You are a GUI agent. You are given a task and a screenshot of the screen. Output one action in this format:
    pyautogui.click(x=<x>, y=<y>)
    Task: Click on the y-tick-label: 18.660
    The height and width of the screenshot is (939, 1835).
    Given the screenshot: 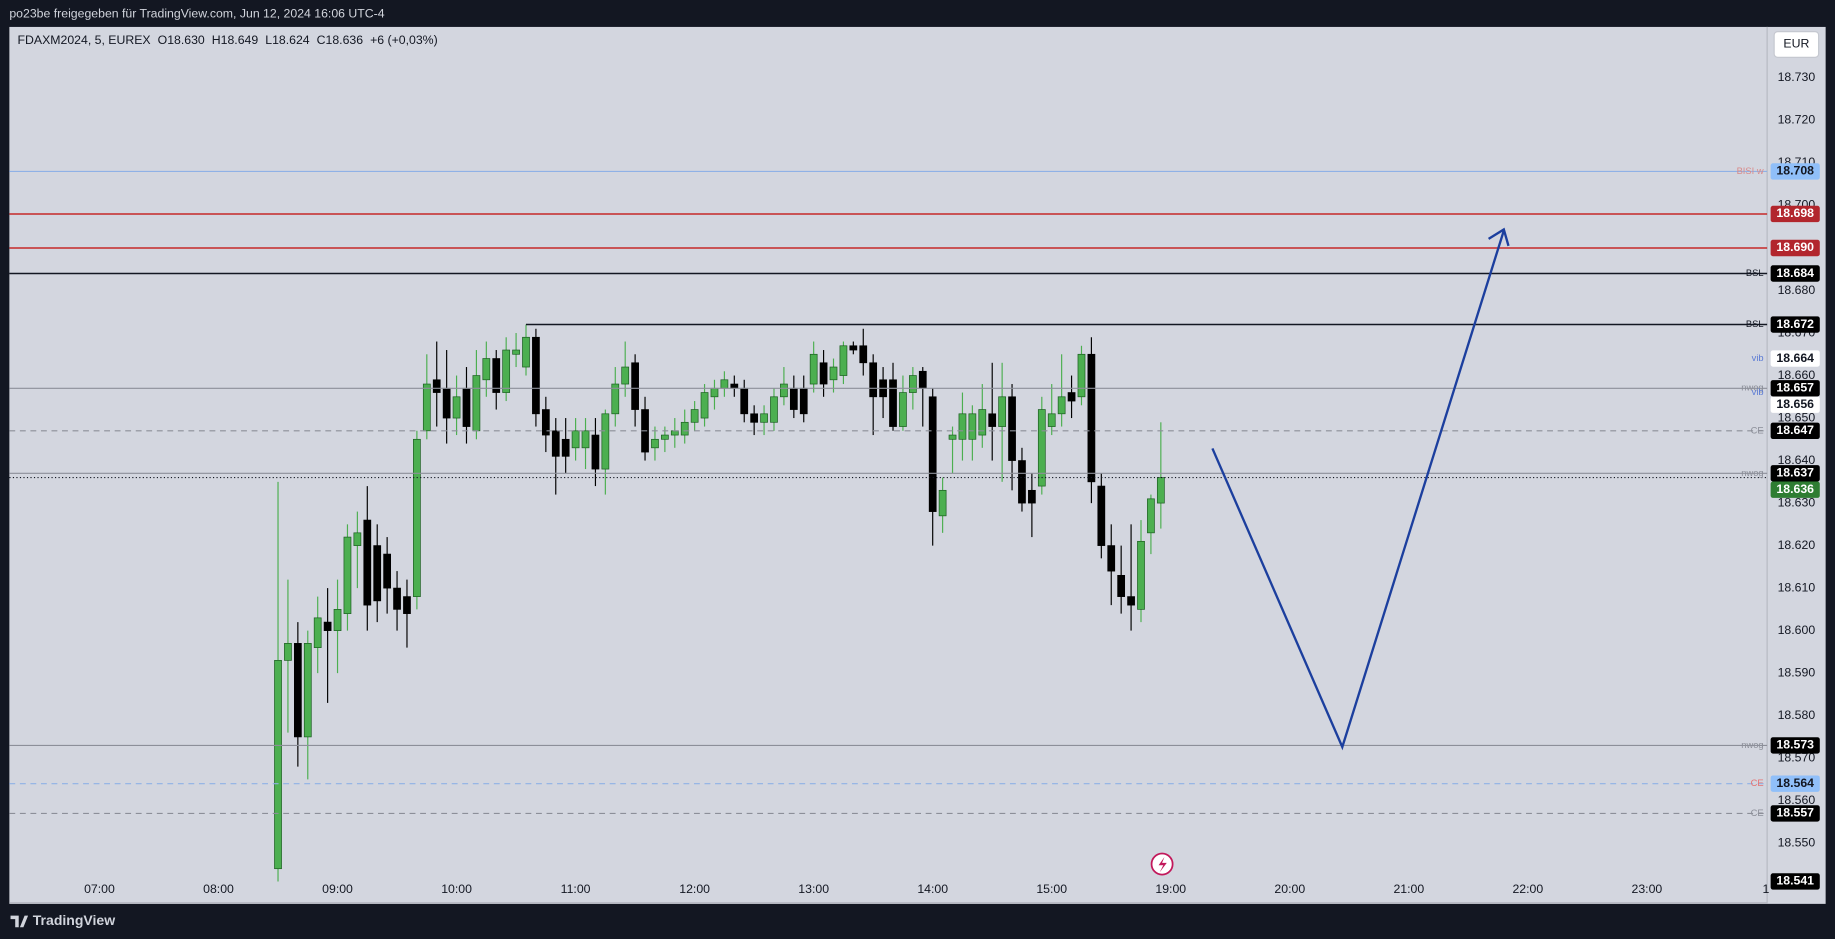 What is the action you would take?
    pyautogui.click(x=1797, y=375)
    